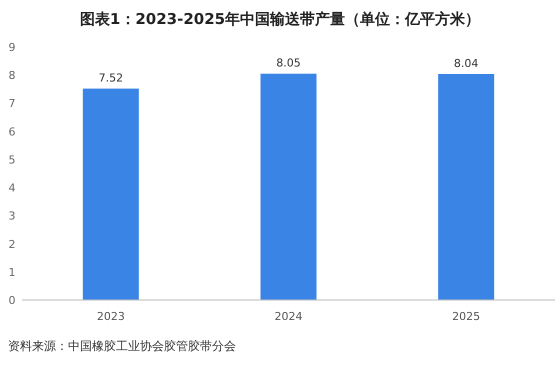 This screenshot has width=560, height=366. Describe the element at coordinates (12, 103) in the screenshot. I see `y-tick-label: 7` at that location.